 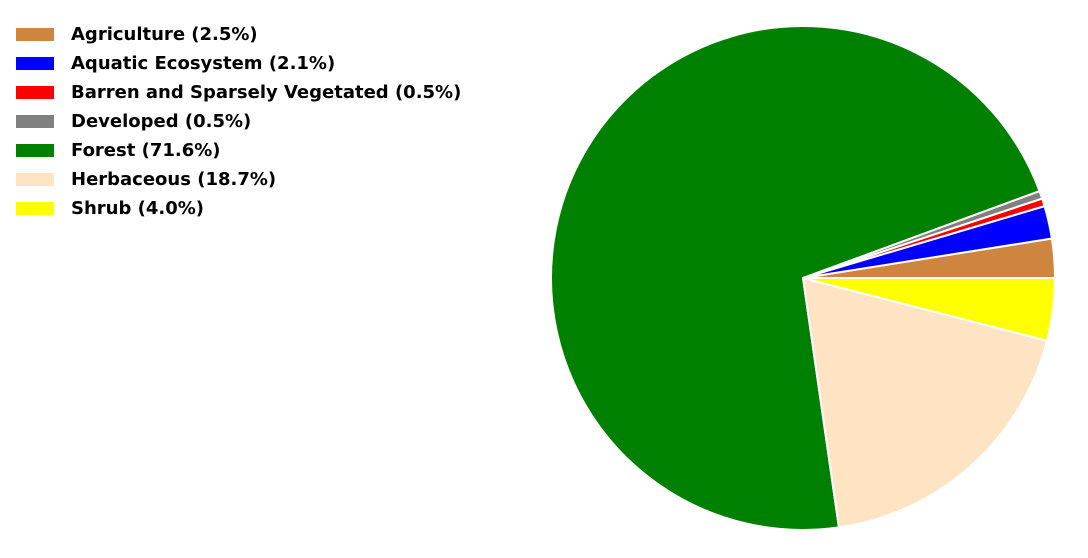 What do you see at coordinates (203, 63) in the screenshot?
I see `legend-label-aquatic-ecosystem: Aquatic Ecosystem (2.1%)` at bounding box center [203, 63].